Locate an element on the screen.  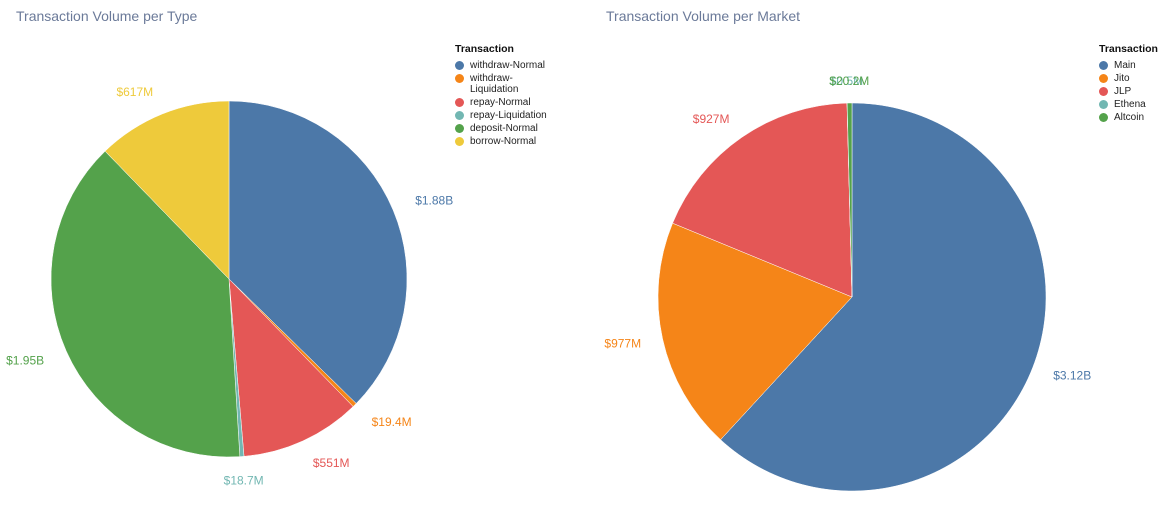
slice-label-withdraw-liquidation: $19.4M is located at coordinates (392, 422).